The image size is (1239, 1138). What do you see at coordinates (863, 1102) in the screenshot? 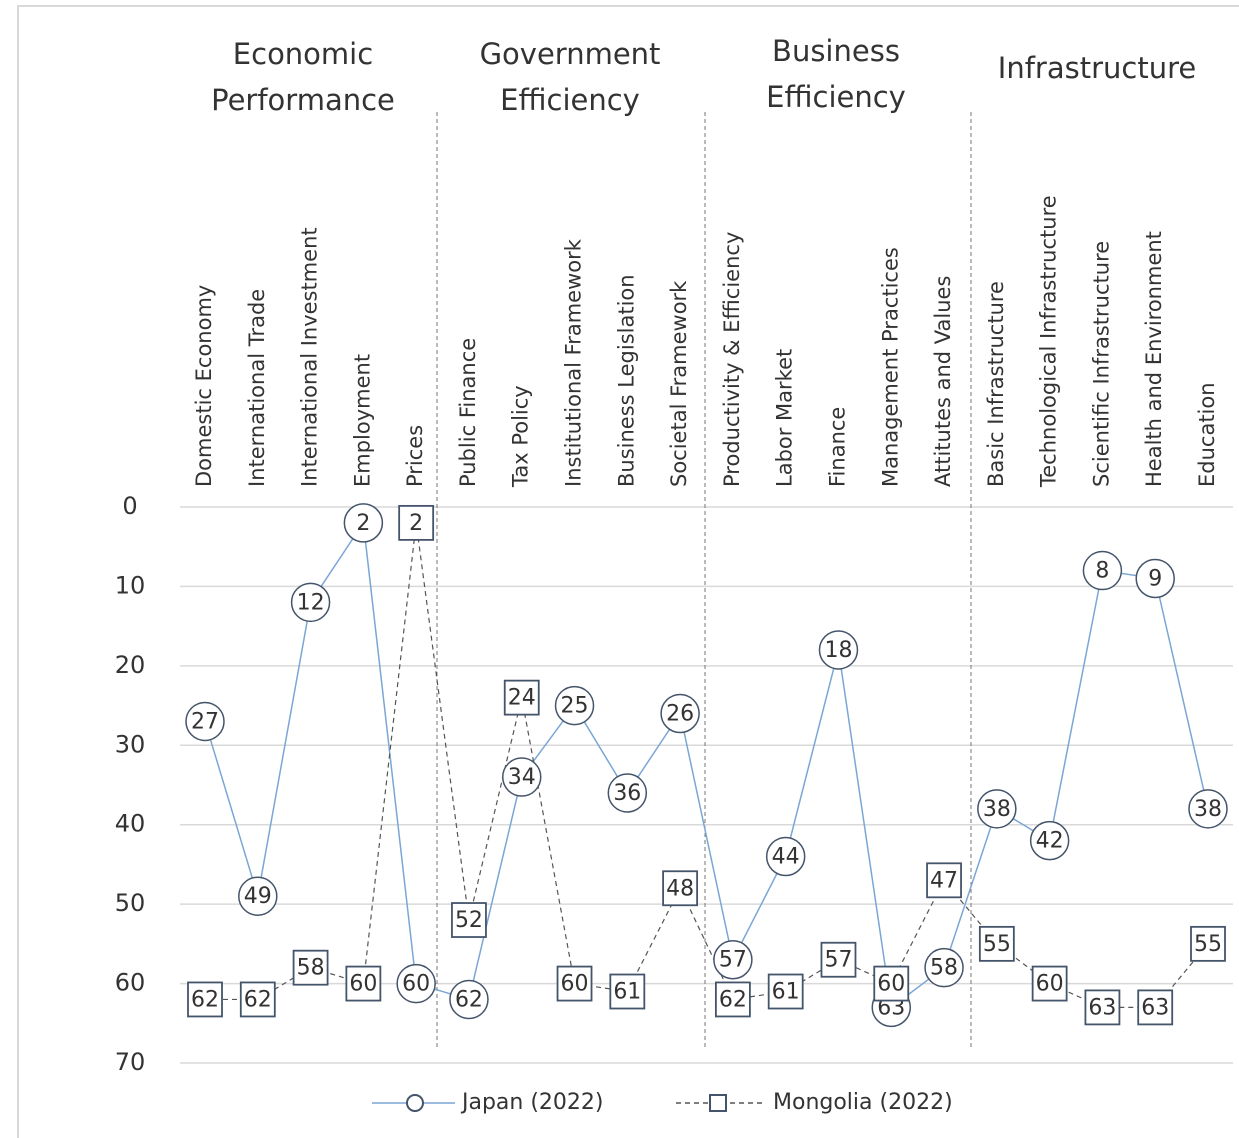
I see `legend-label: Mongolia (2022)` at bounding box center [863, 1102].